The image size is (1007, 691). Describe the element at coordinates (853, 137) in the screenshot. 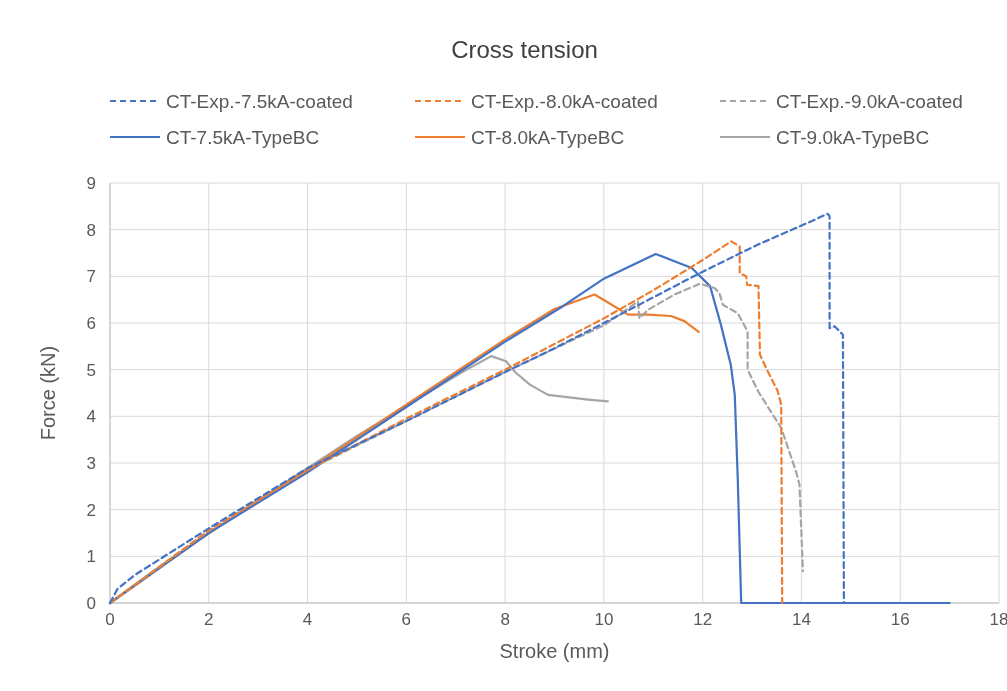

I see `legend-label: CT-9.0kA-TypeBC` at that location.